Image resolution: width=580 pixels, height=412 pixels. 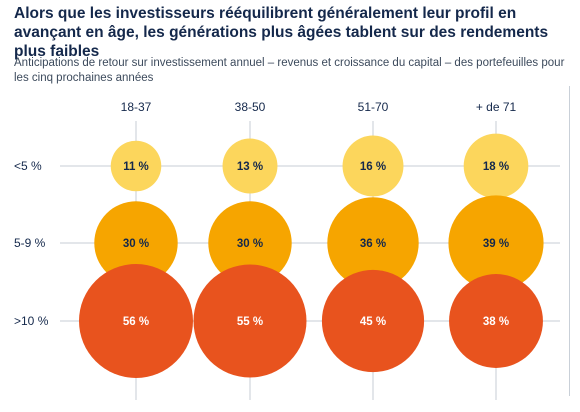 I want to click on bubble-label-r2-c2: 30 %, so click(x=250, y=244).